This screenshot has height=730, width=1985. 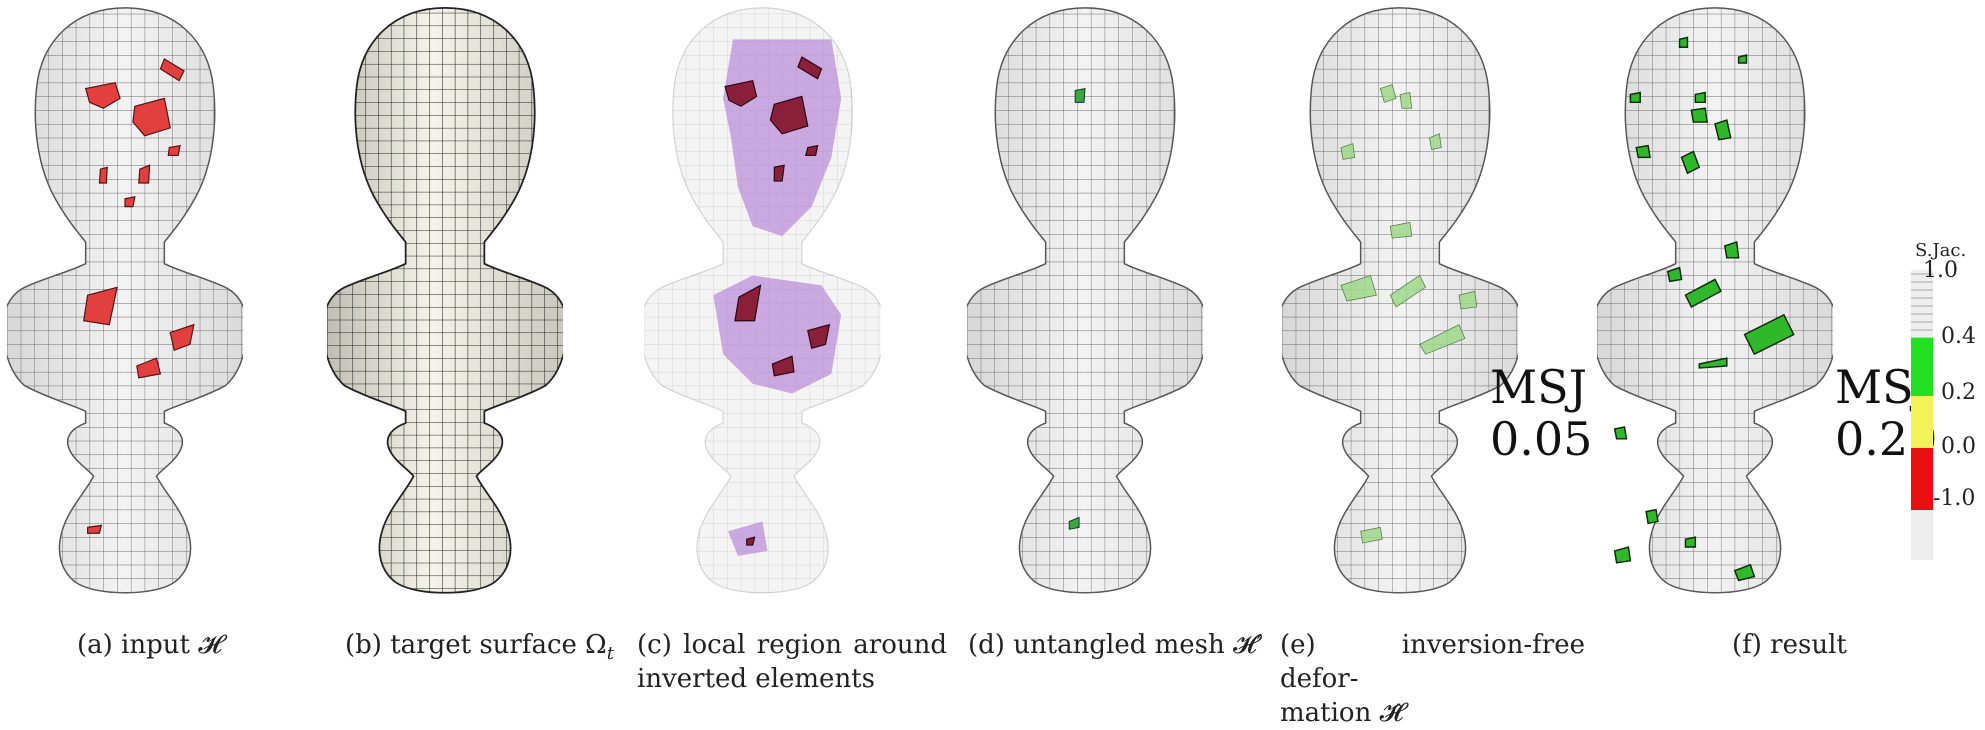 What do you see at coordinates (1539, 387) in the screenshot?
I see `msj-label-e: MSJ` at bounding box center [1539, 387].